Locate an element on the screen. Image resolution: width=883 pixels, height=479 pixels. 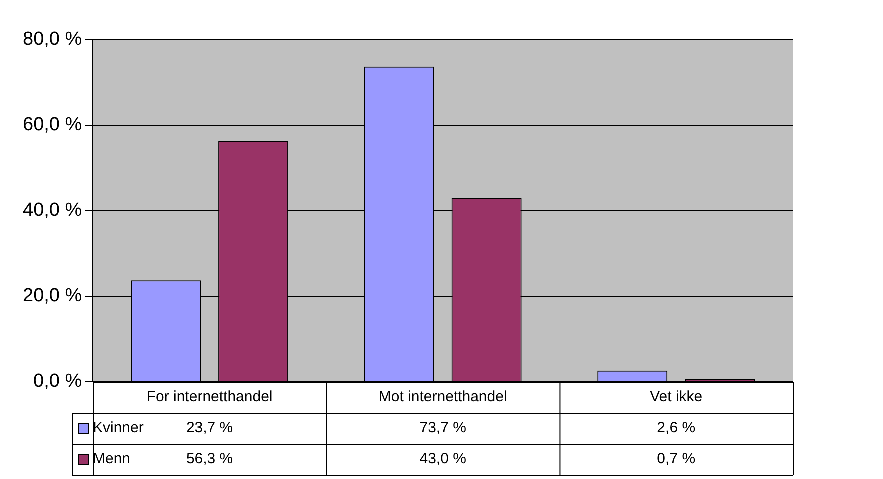
y-tick-label: 20,0 % is located at coordinates (52, 296).